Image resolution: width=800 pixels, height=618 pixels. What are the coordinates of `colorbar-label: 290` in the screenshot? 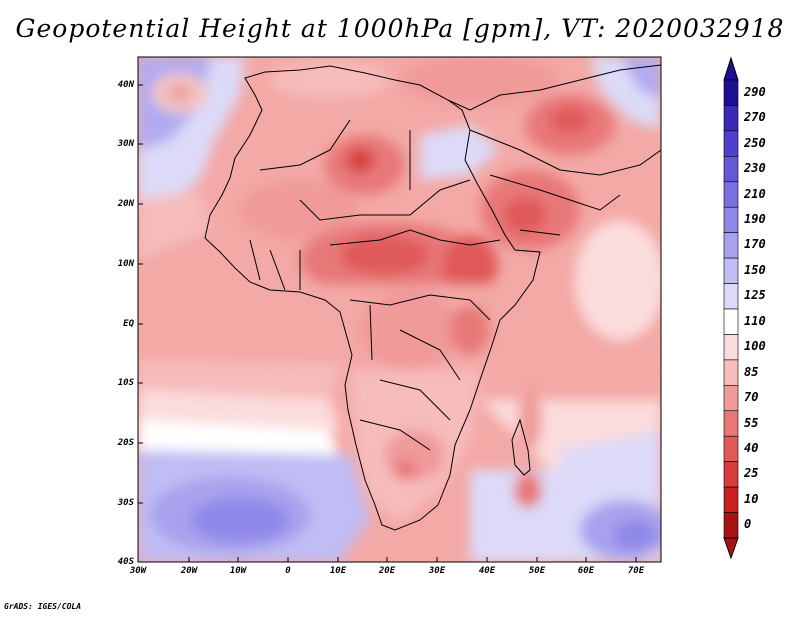 It's located at (755, 91).